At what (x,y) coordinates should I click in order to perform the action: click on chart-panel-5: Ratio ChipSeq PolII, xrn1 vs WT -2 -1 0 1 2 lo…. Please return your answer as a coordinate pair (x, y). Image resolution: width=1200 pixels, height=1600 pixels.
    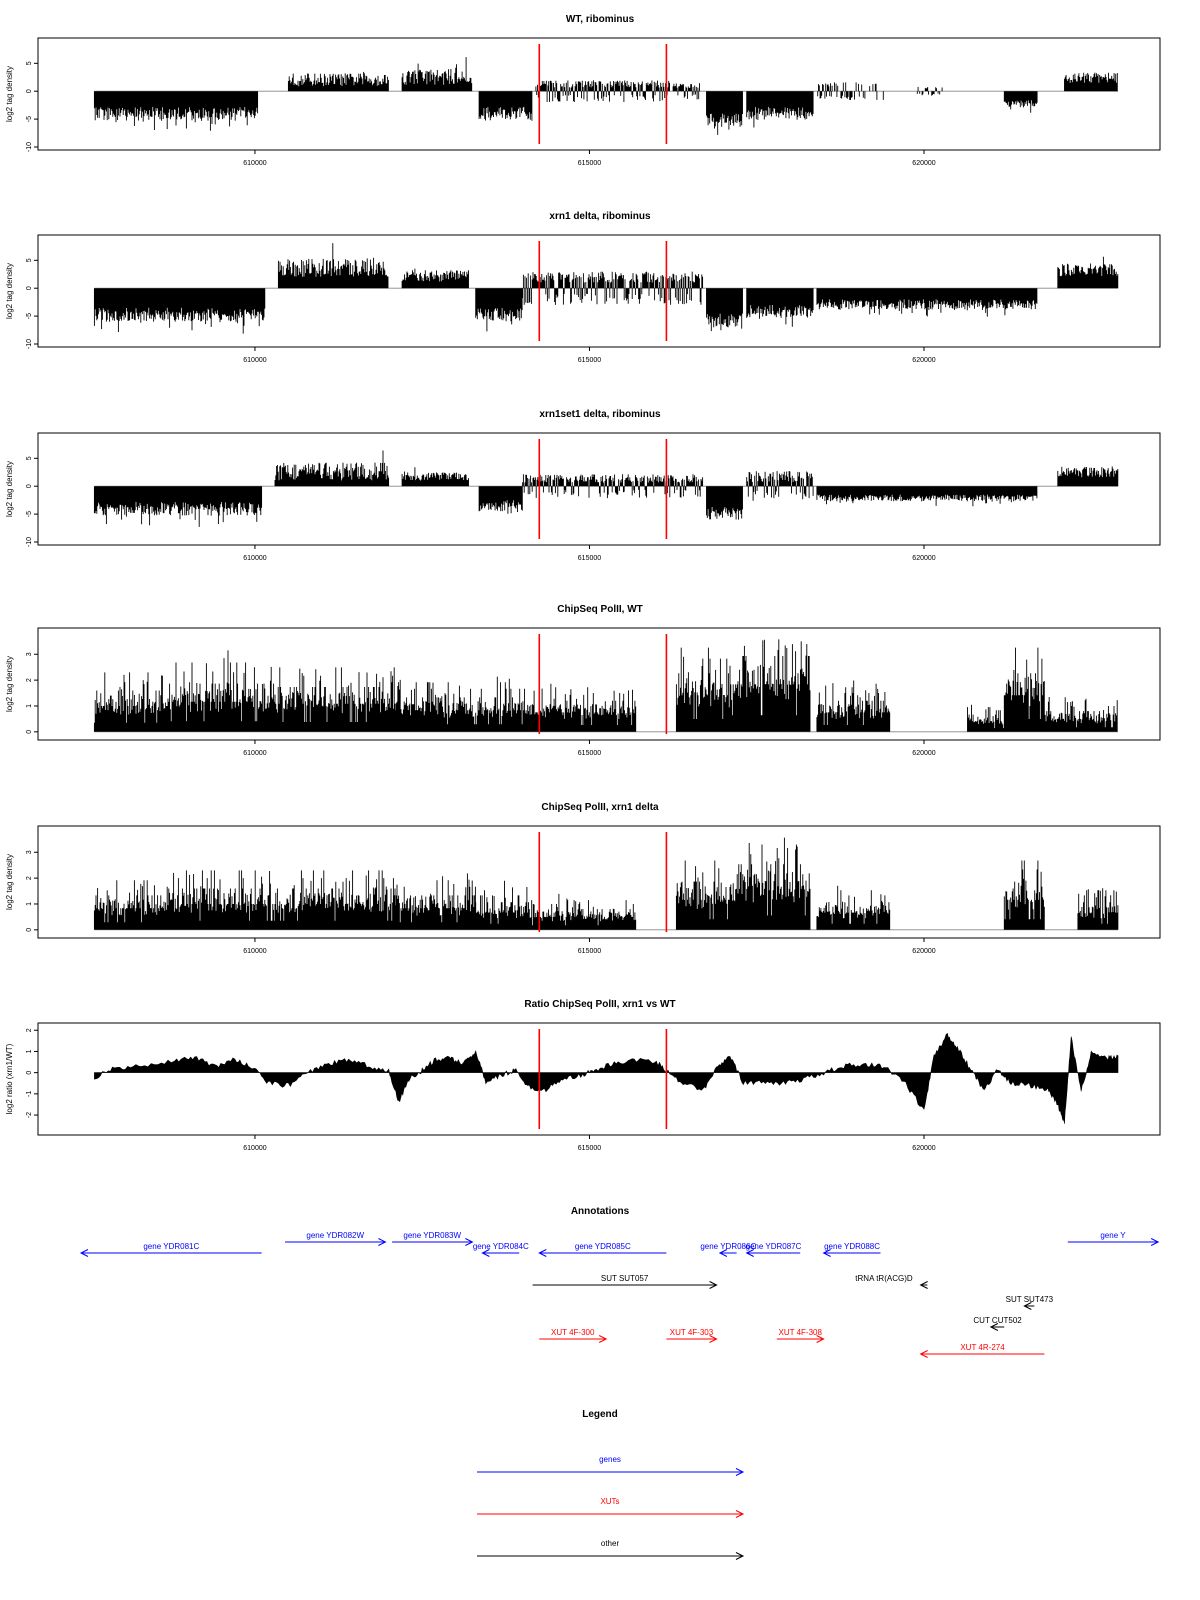
    Looking at the image, I should click on (583, 1075).